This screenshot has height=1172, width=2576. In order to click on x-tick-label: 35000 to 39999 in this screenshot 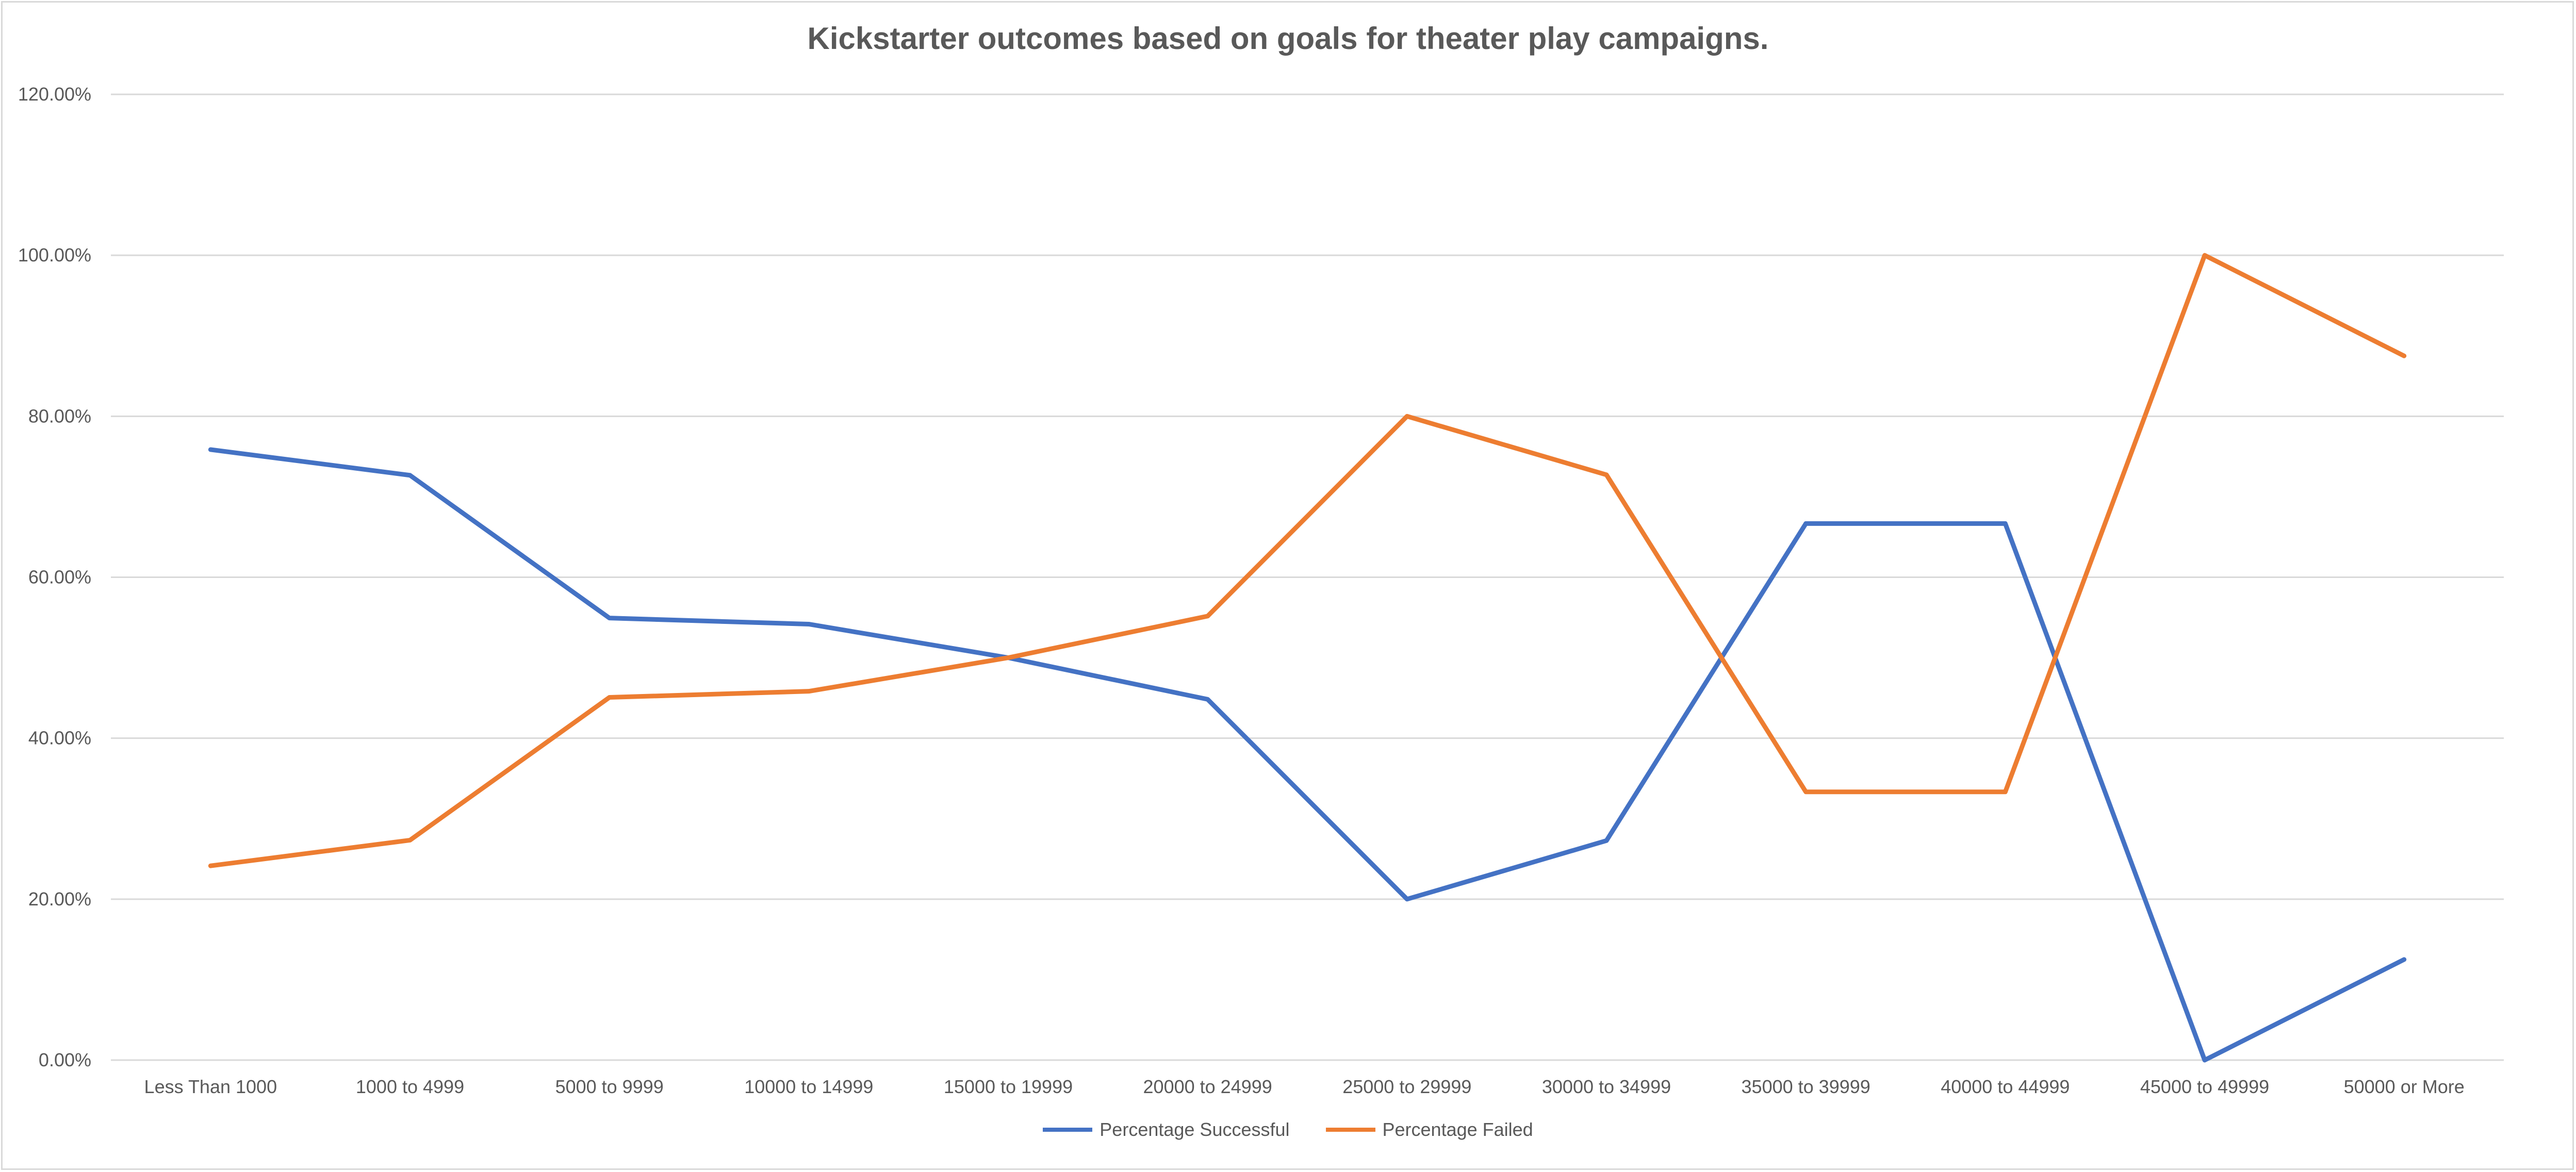, I will do `click(1806, 1086)`.